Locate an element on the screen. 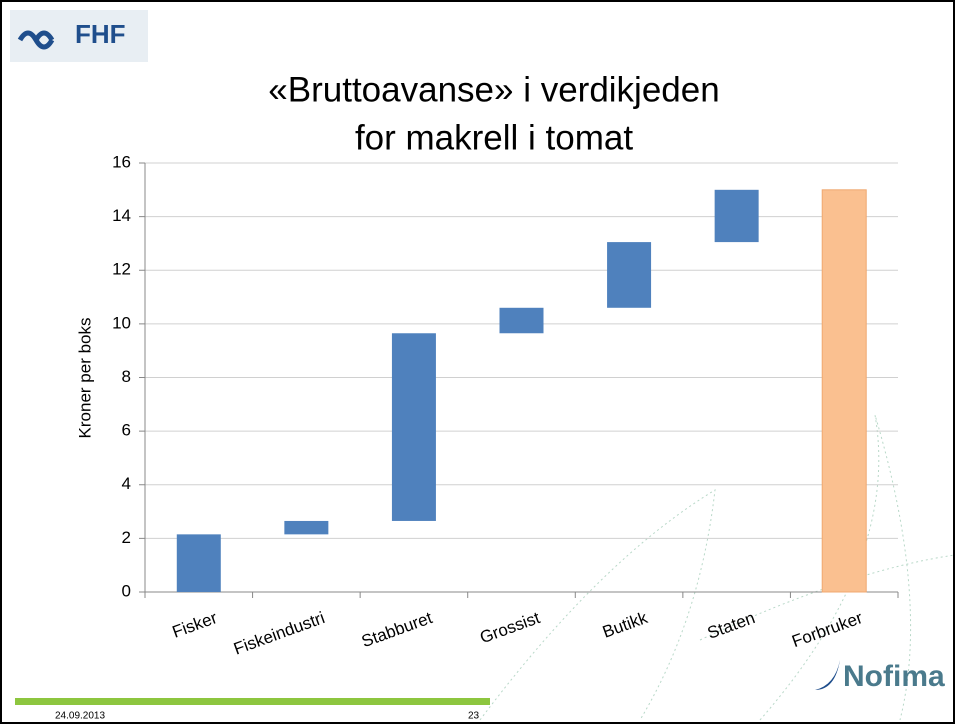 The image size is (955, 724). footer-bar is located at coordinates (252, 701).